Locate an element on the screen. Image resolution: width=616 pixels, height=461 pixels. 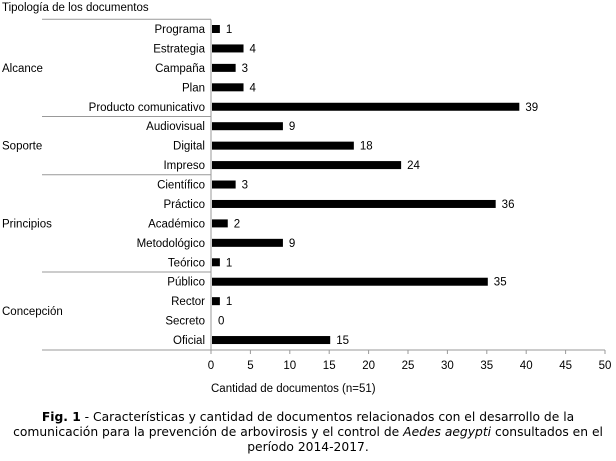
bar-programa is located at coordinates (216, 29).